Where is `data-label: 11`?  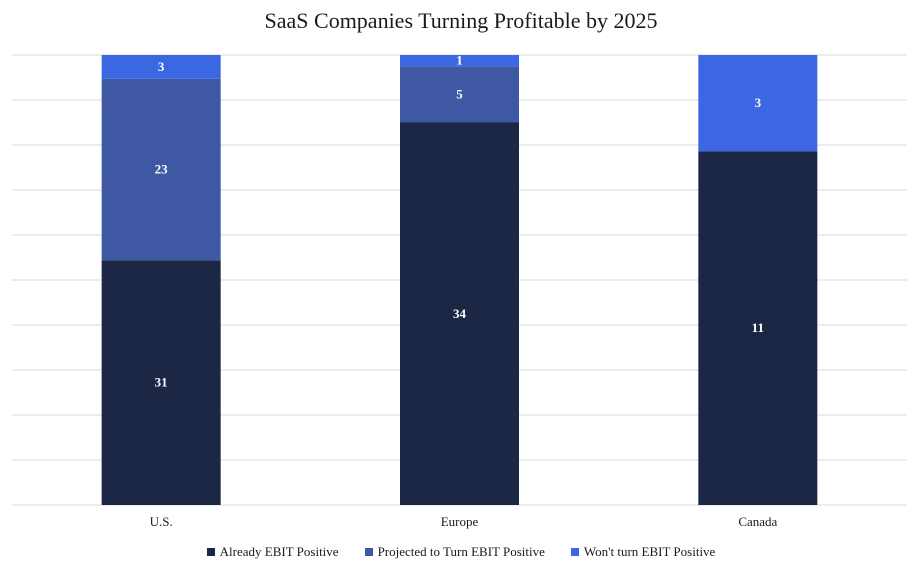 data-label: 11 is located at coordinates (758, 327).